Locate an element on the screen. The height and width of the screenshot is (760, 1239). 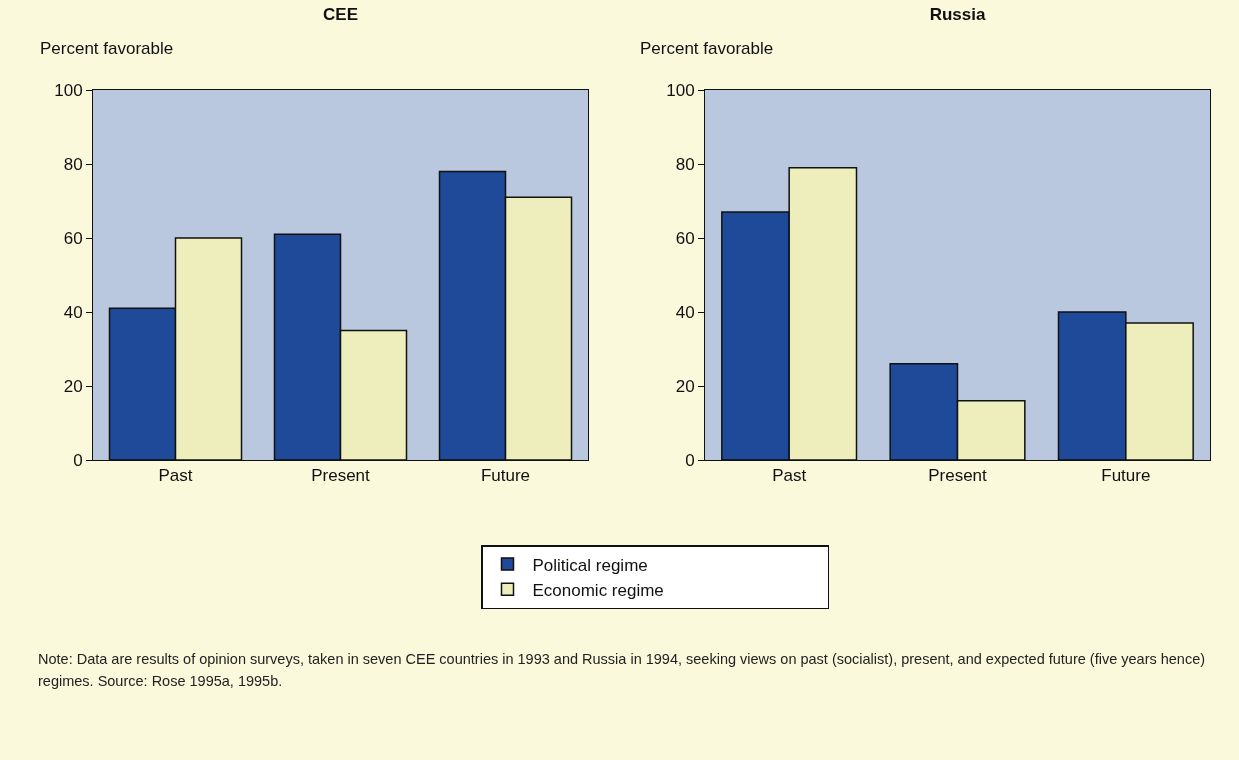
legend-label: Economic regime is located at coordinates (598, 590).